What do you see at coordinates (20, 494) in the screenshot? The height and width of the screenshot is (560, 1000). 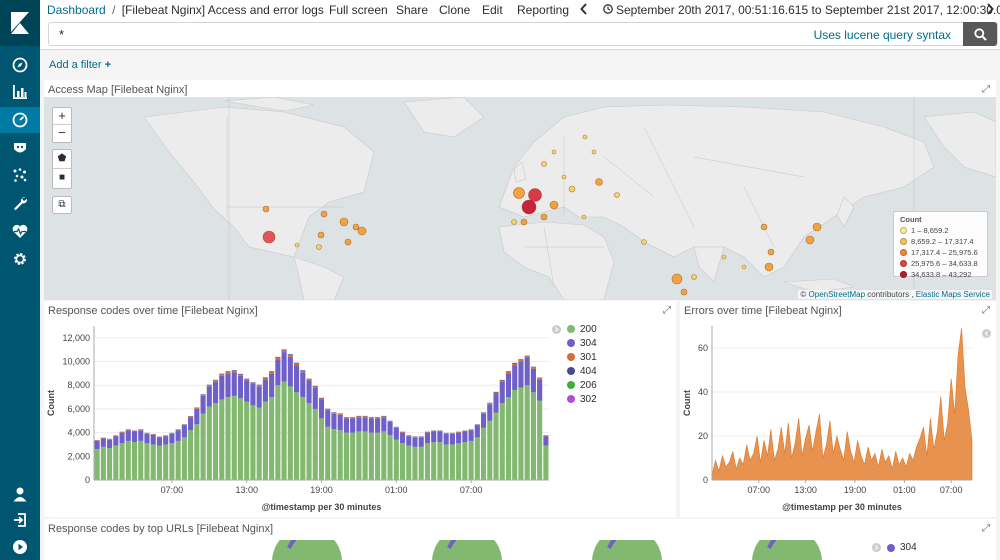 I see `user-icon` at bounding box center [20, 494].